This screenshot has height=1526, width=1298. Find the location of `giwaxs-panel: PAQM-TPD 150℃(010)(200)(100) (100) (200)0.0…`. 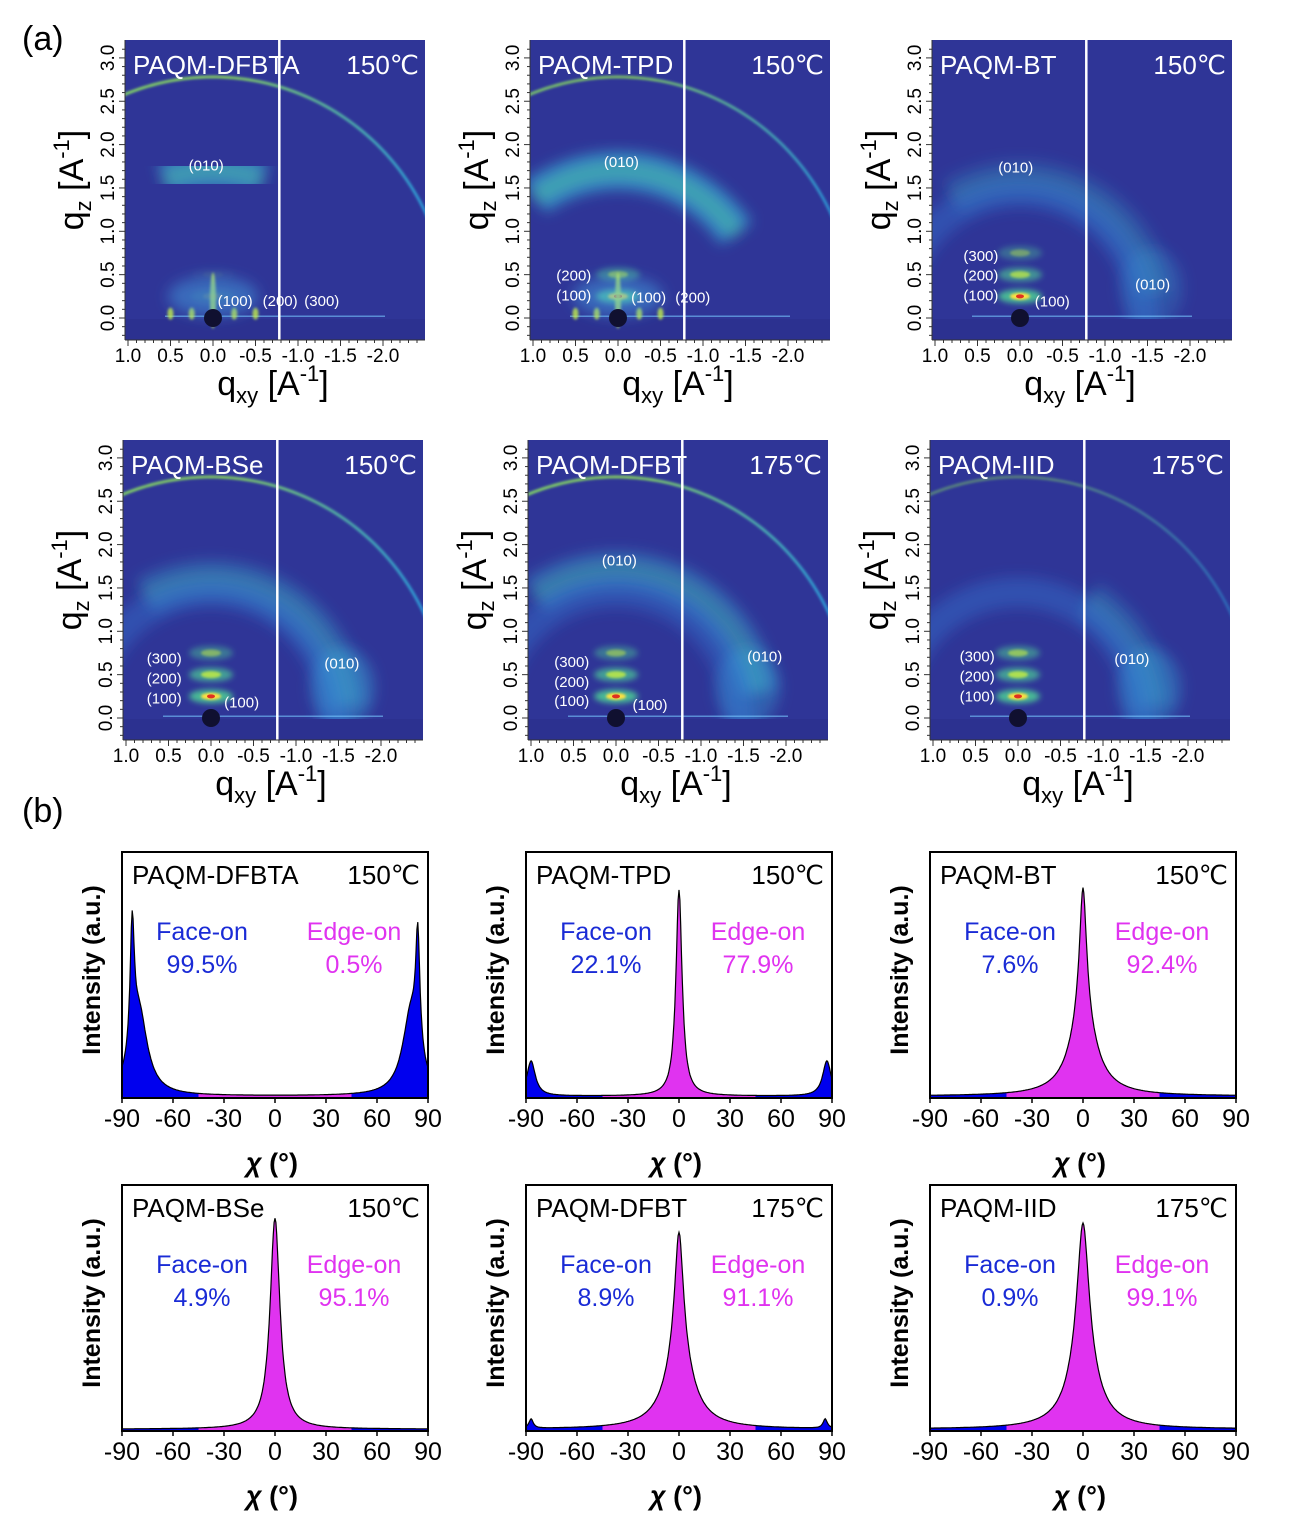

giwaxs-panel: PAQM-TPD 150℃(010)(200)(100) (100) (200)0.0… is located at coordinates (642, 224).